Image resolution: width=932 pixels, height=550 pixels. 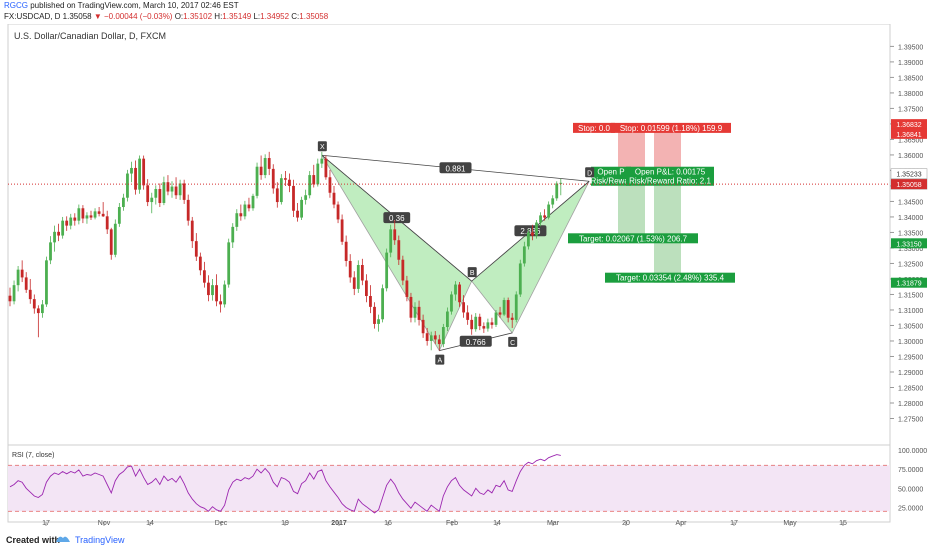 I want to click on y-tick-label: 1.30500, so click(x=910, y=326).